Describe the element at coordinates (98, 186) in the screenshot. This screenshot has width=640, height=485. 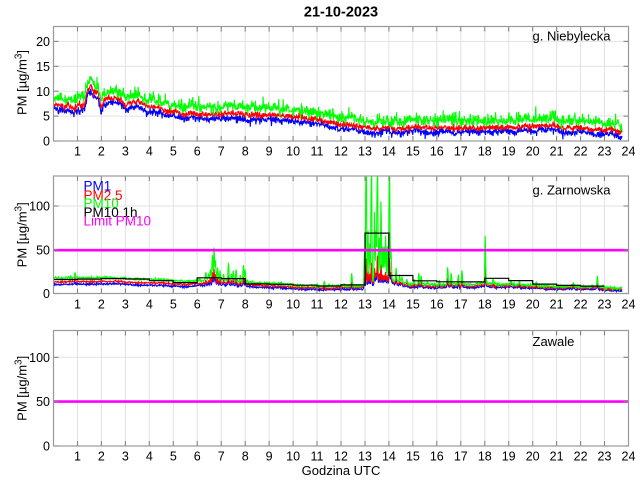
I see `svg-text: PM1` at that location.